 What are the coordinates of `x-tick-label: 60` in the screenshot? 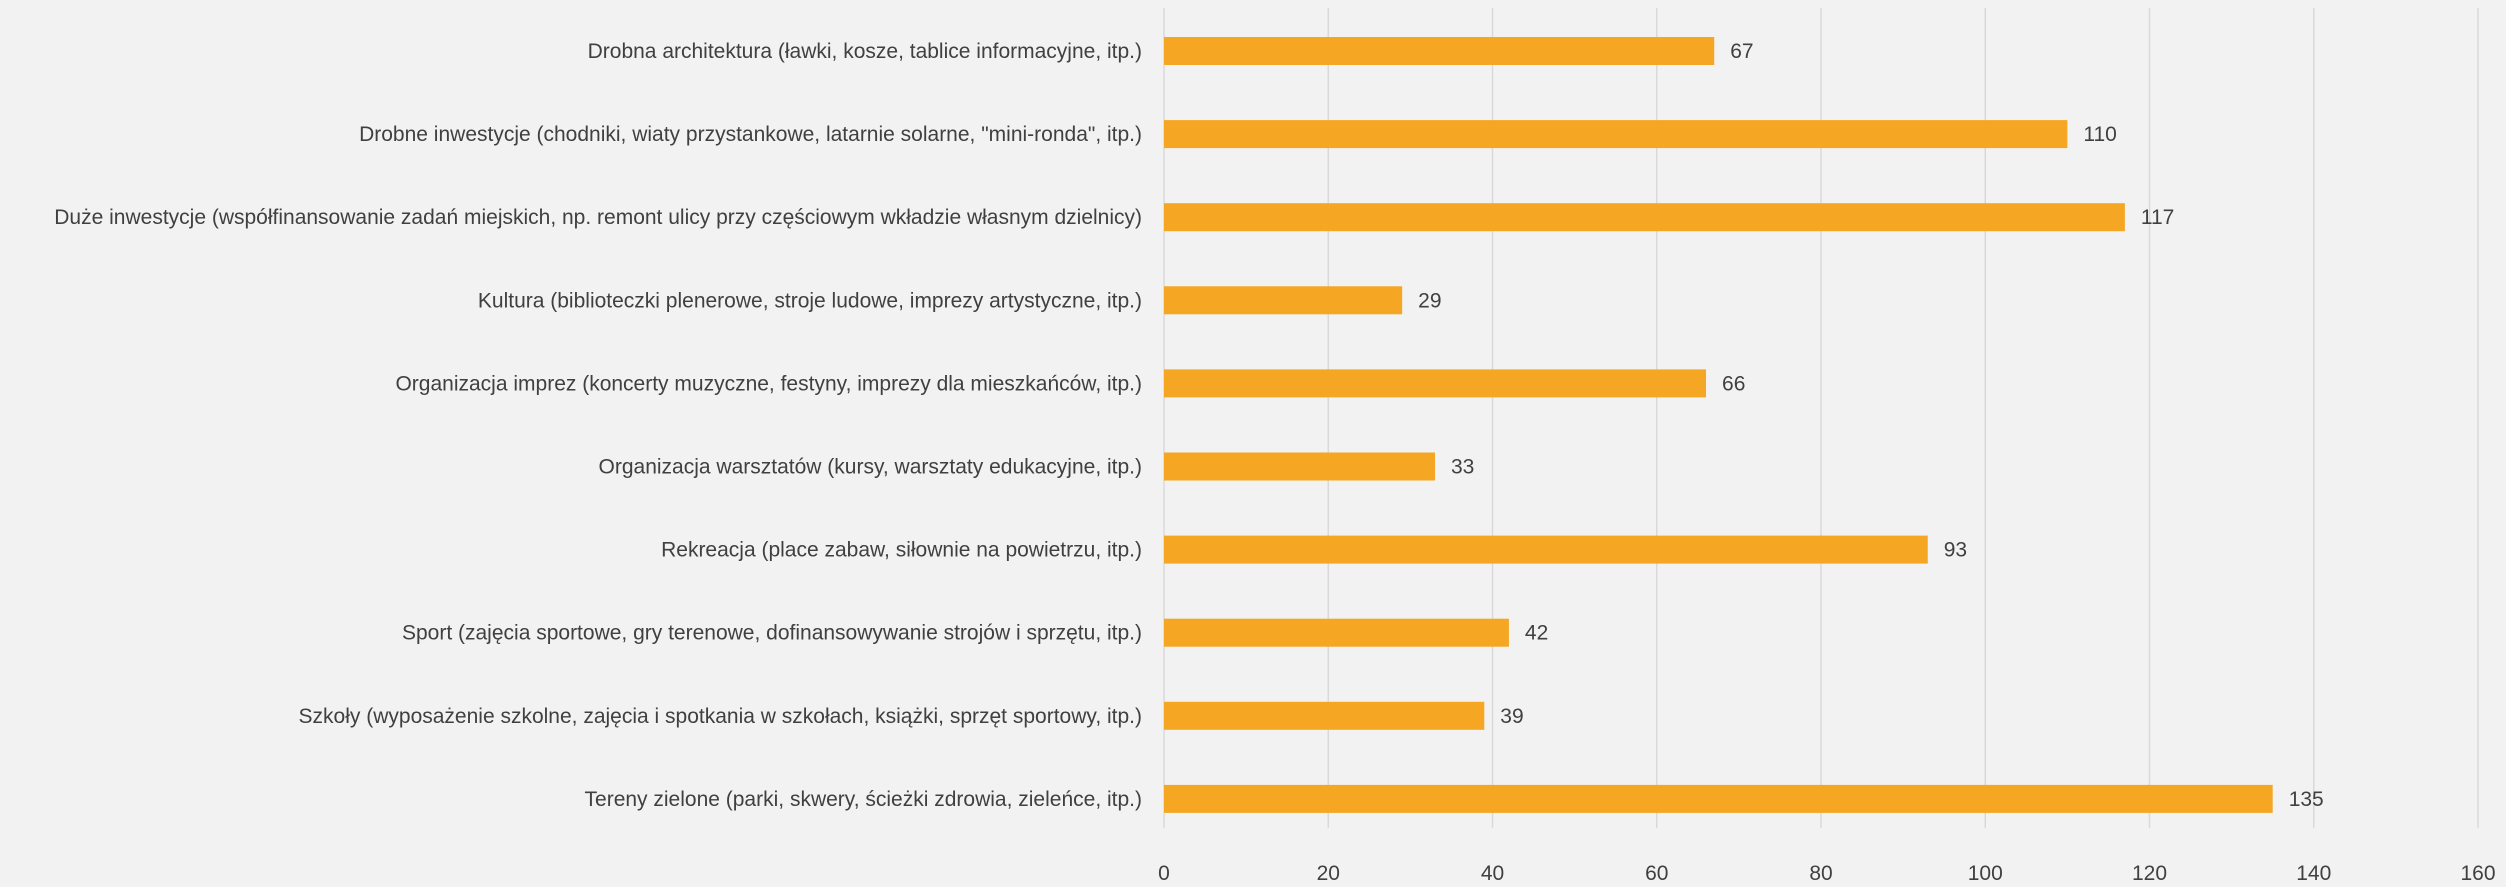 It's located at (1656, 872).